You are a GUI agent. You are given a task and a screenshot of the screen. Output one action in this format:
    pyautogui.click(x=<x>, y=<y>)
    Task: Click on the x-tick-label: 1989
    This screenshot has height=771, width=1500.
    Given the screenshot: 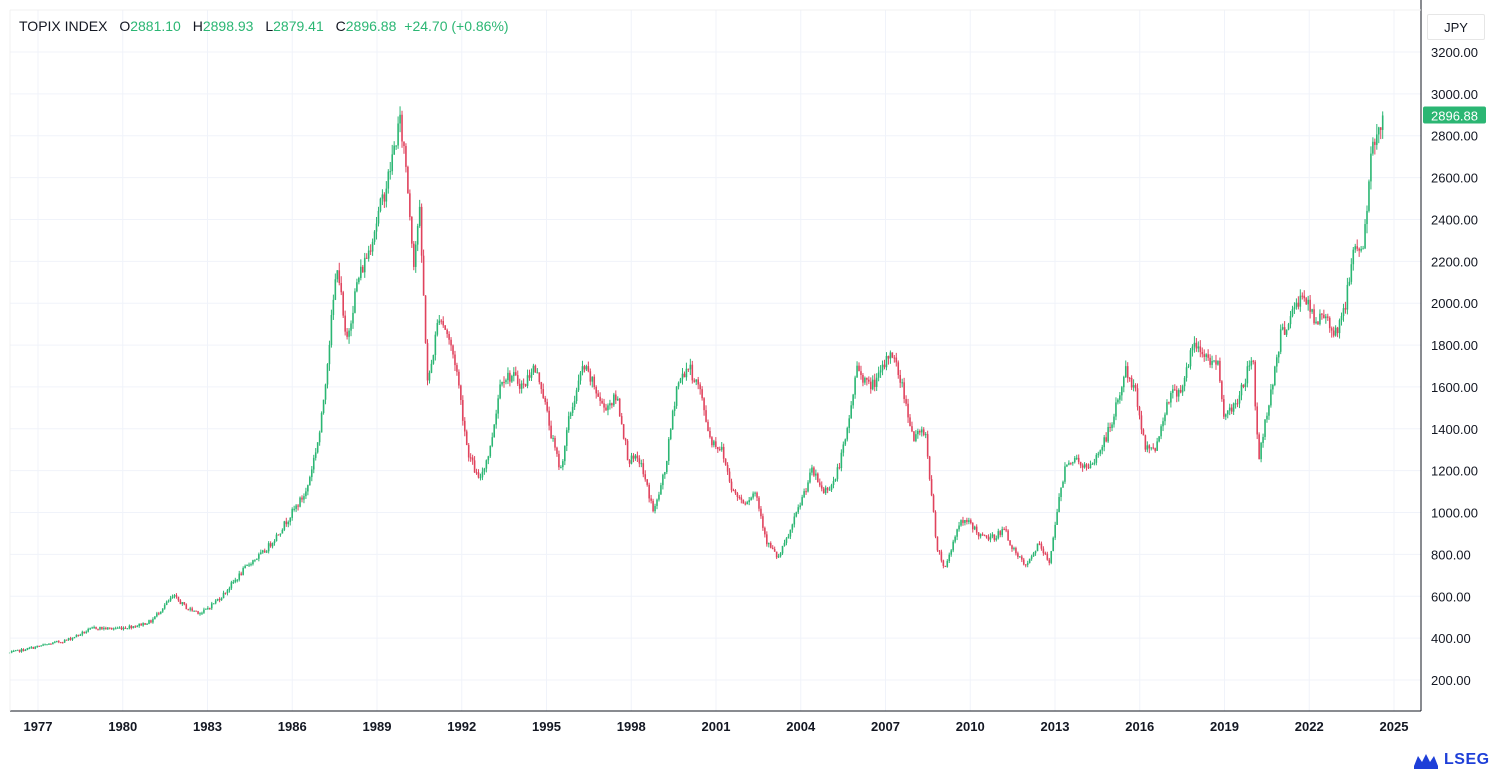 What is the action you would take?
    pyautogui.click(x=377, y=726)
    